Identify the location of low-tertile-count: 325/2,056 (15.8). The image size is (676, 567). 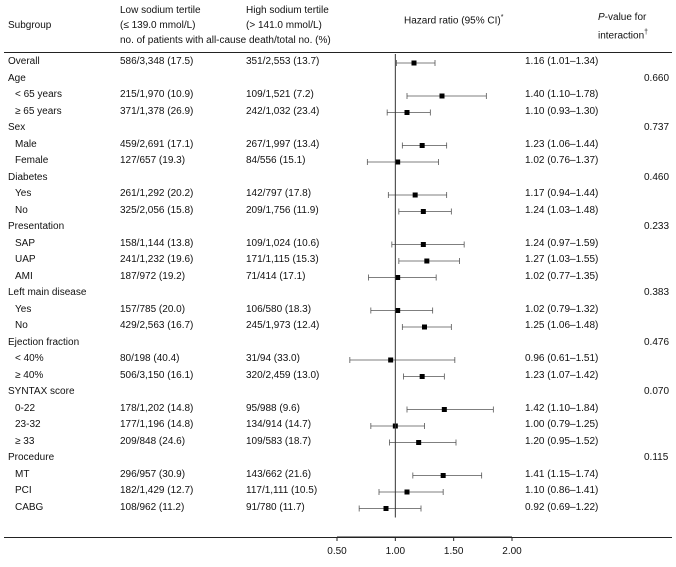
(157, 210).